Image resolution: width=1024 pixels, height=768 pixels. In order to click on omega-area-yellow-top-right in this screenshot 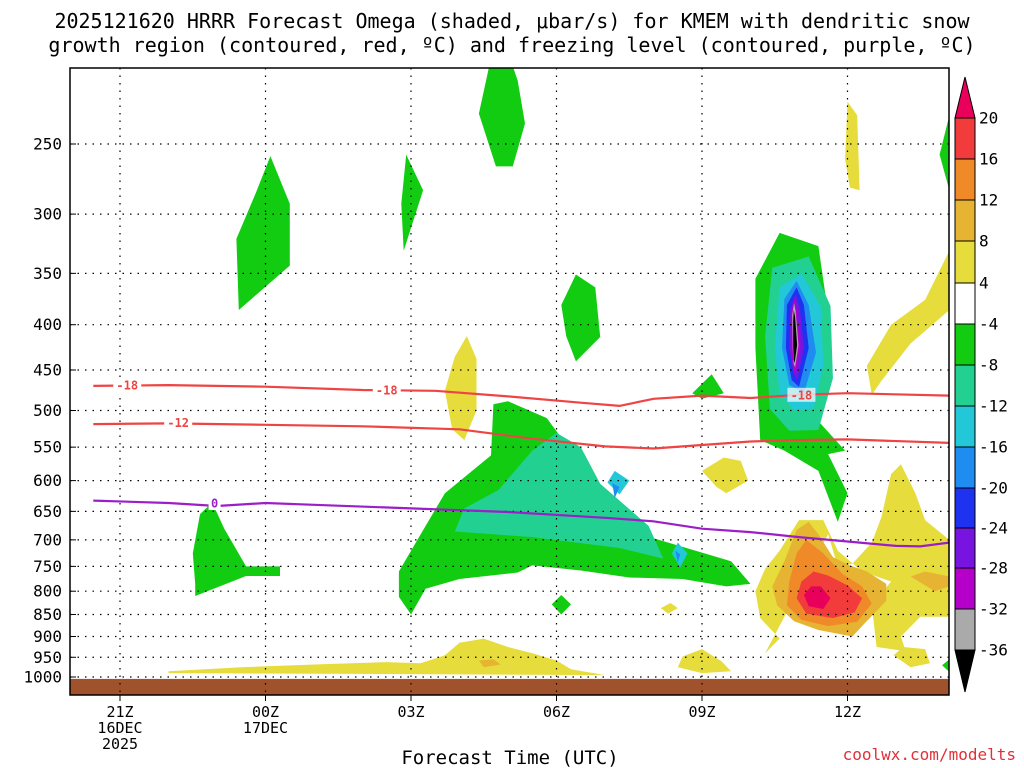, I will do `click(852, 146)`.